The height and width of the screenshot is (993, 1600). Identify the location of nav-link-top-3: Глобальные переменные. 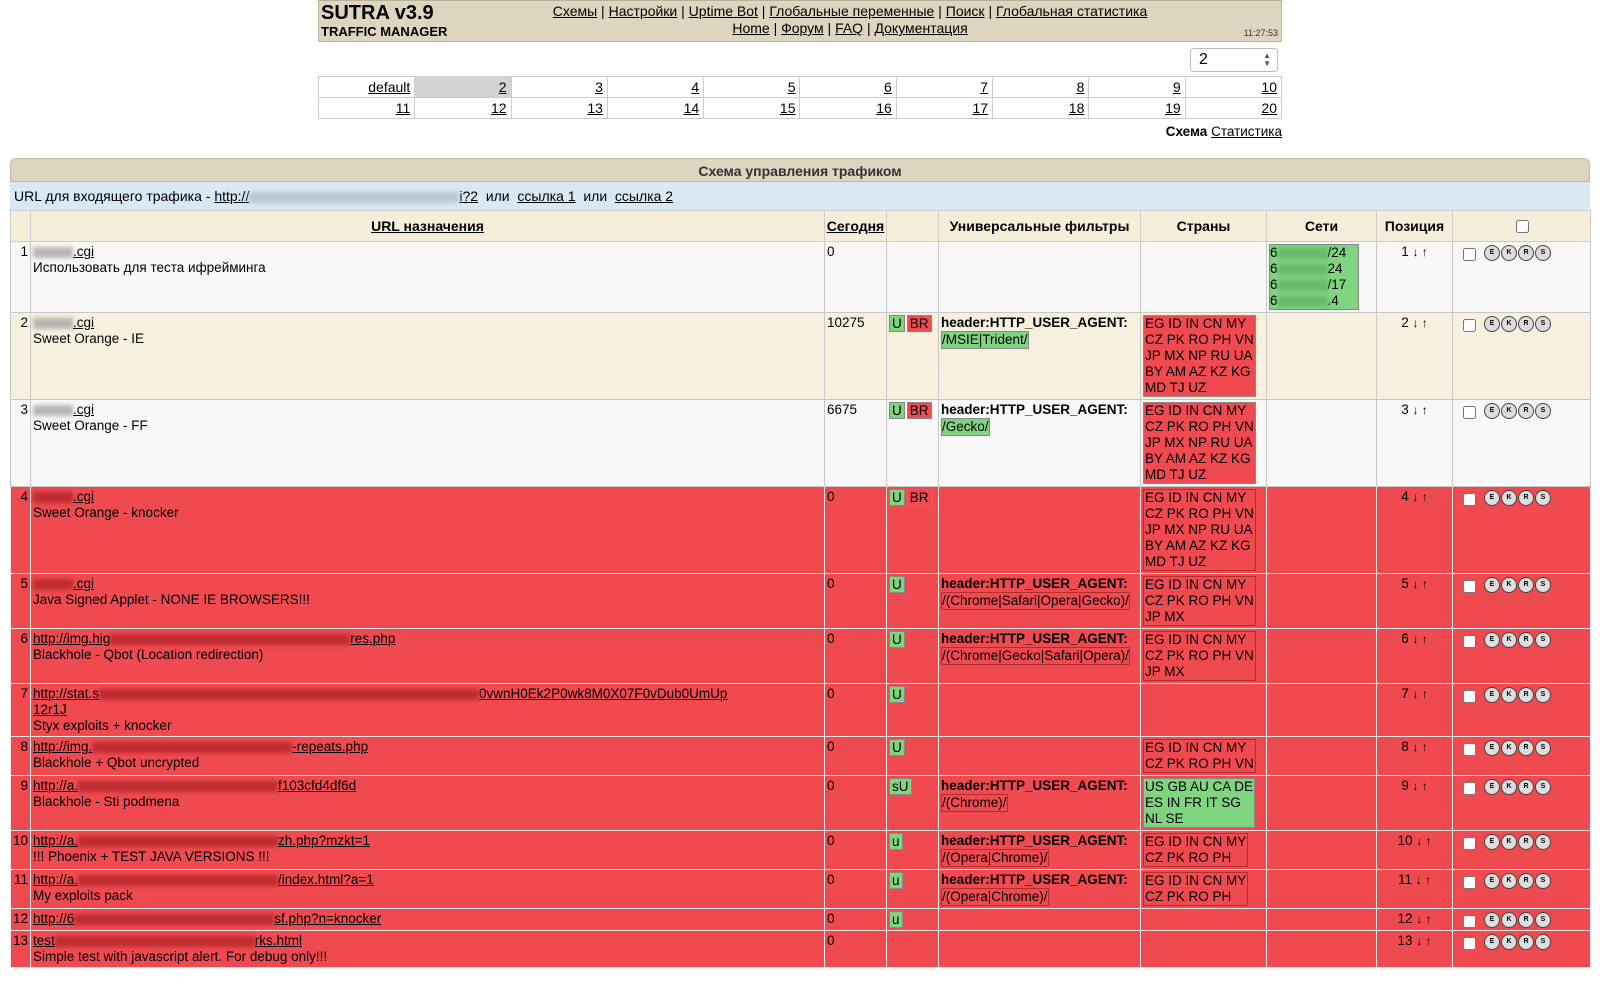
(852, 11).